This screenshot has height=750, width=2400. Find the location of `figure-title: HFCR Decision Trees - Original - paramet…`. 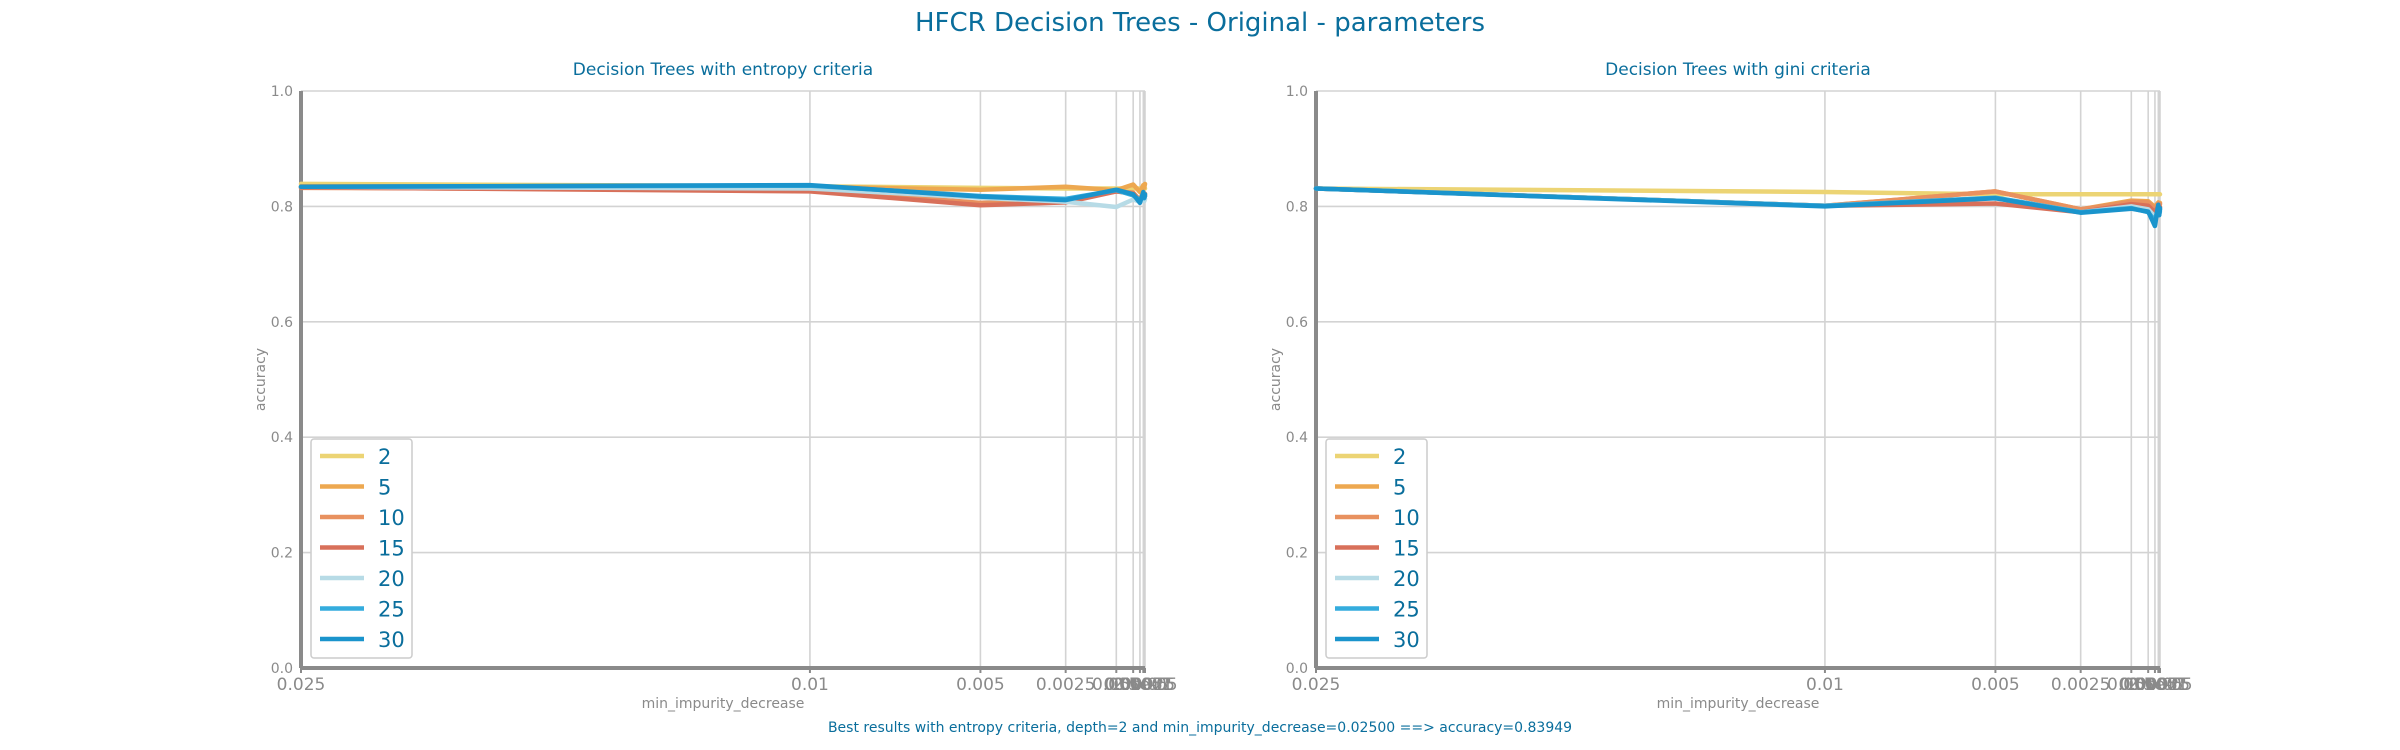

figure-title: HFCR Decision Trees - Original - paramet… is located at coordinates (1200, 23).